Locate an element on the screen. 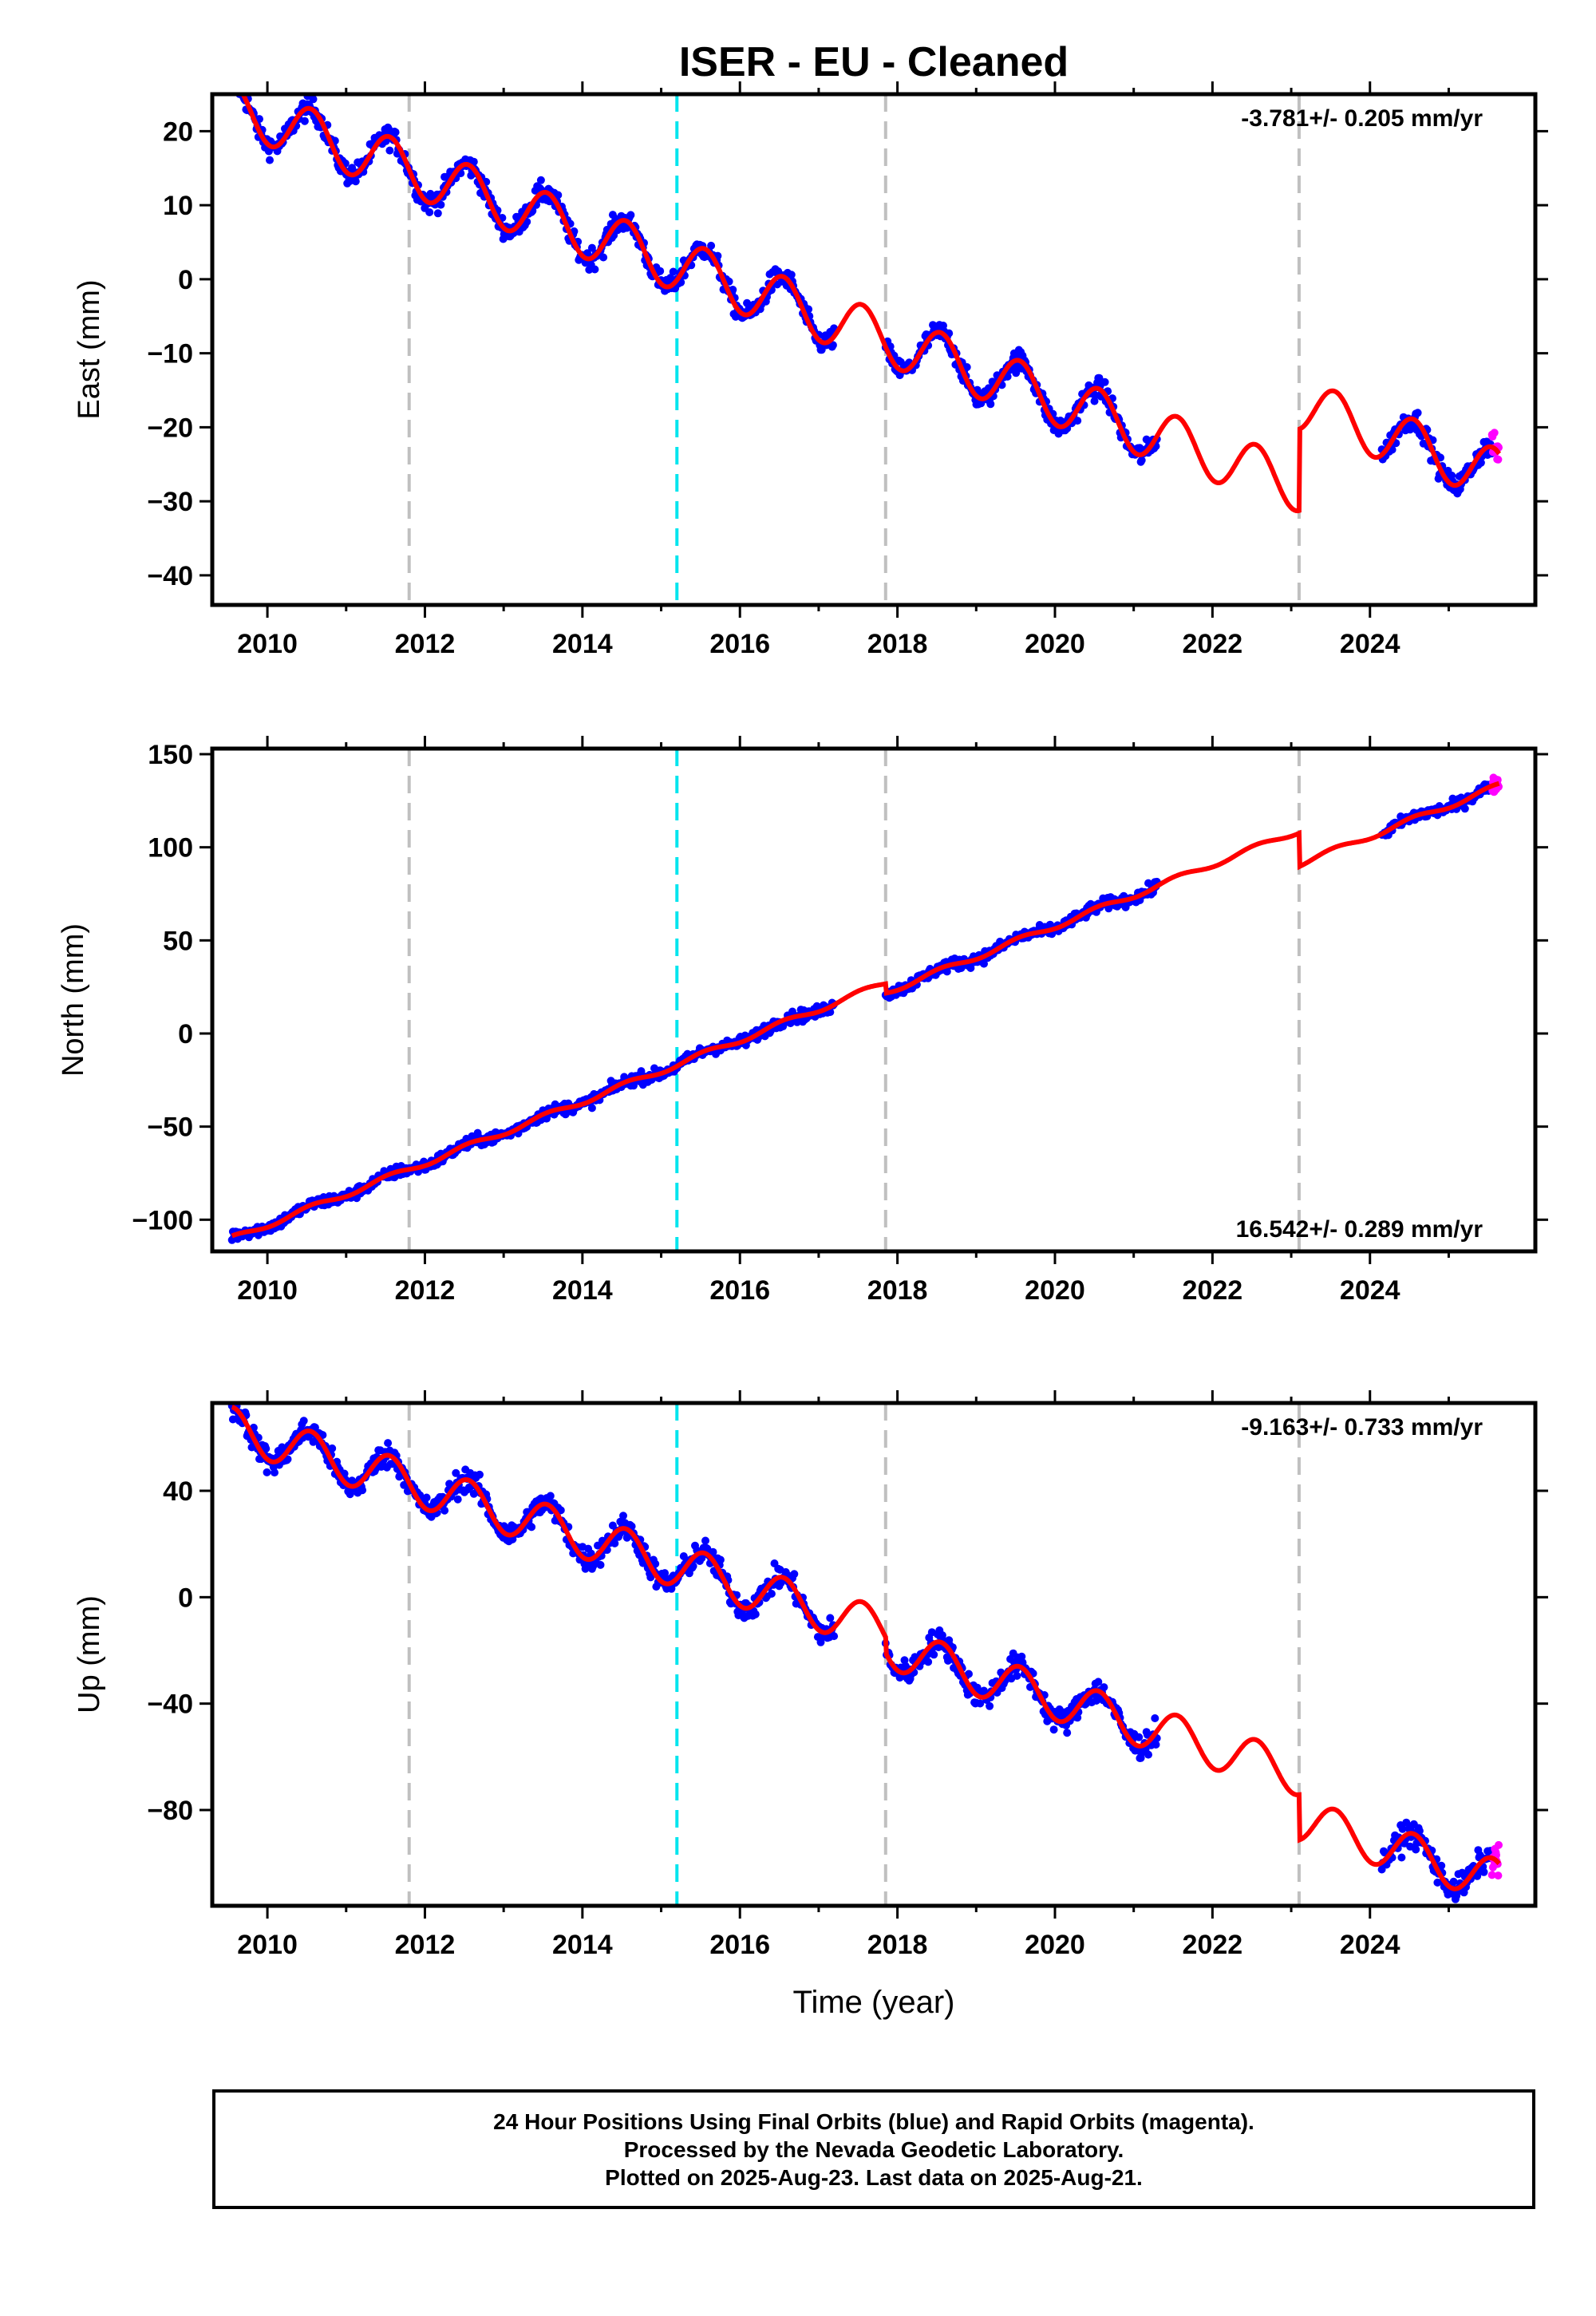 This screenshot has width=1596, height=2316. x-tick-label: 2010 is located at coordinates (267, 1290).